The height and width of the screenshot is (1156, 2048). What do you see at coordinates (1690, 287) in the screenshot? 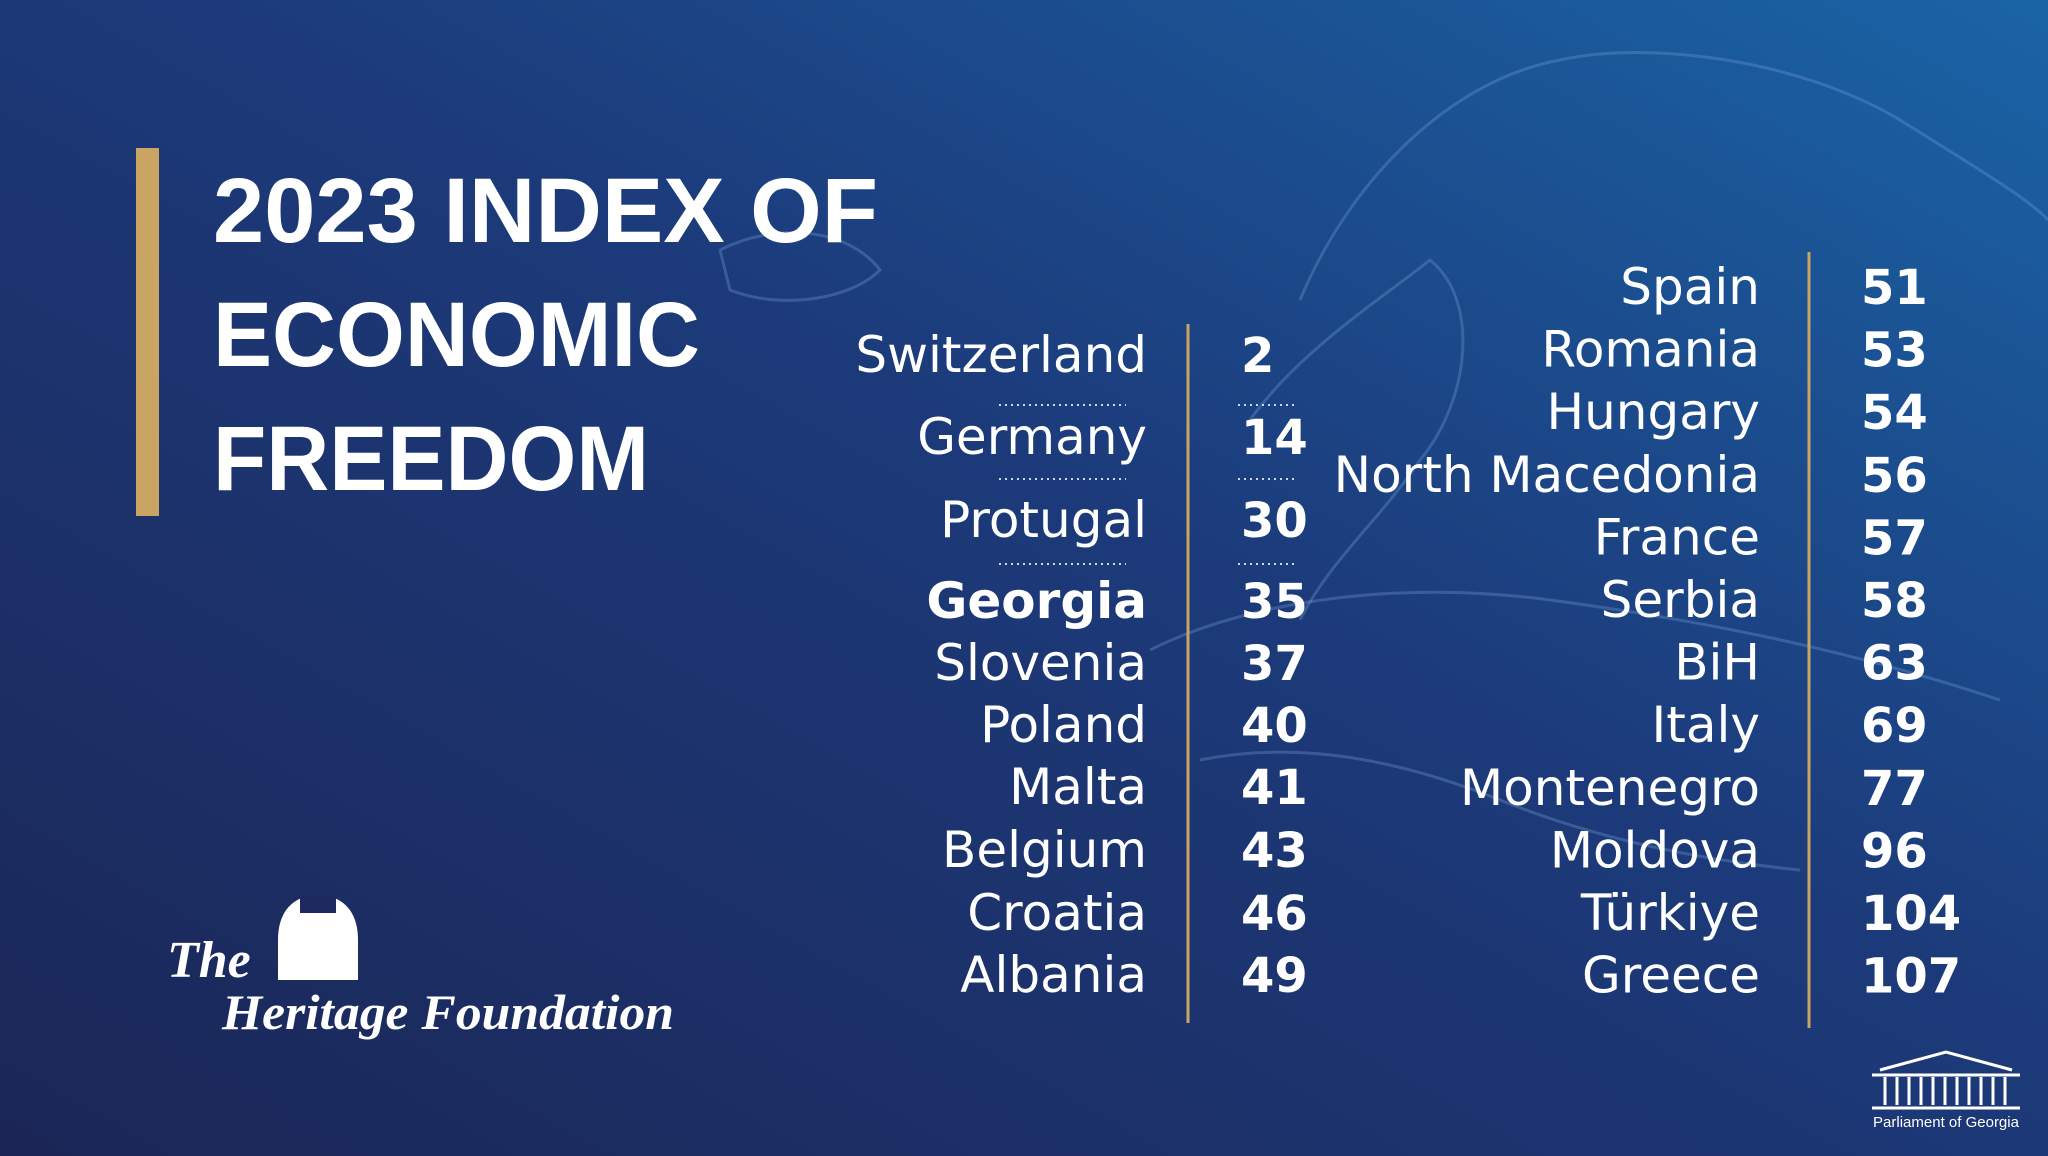
I see `country-name: Spain` at bounding box center [1690, 287].